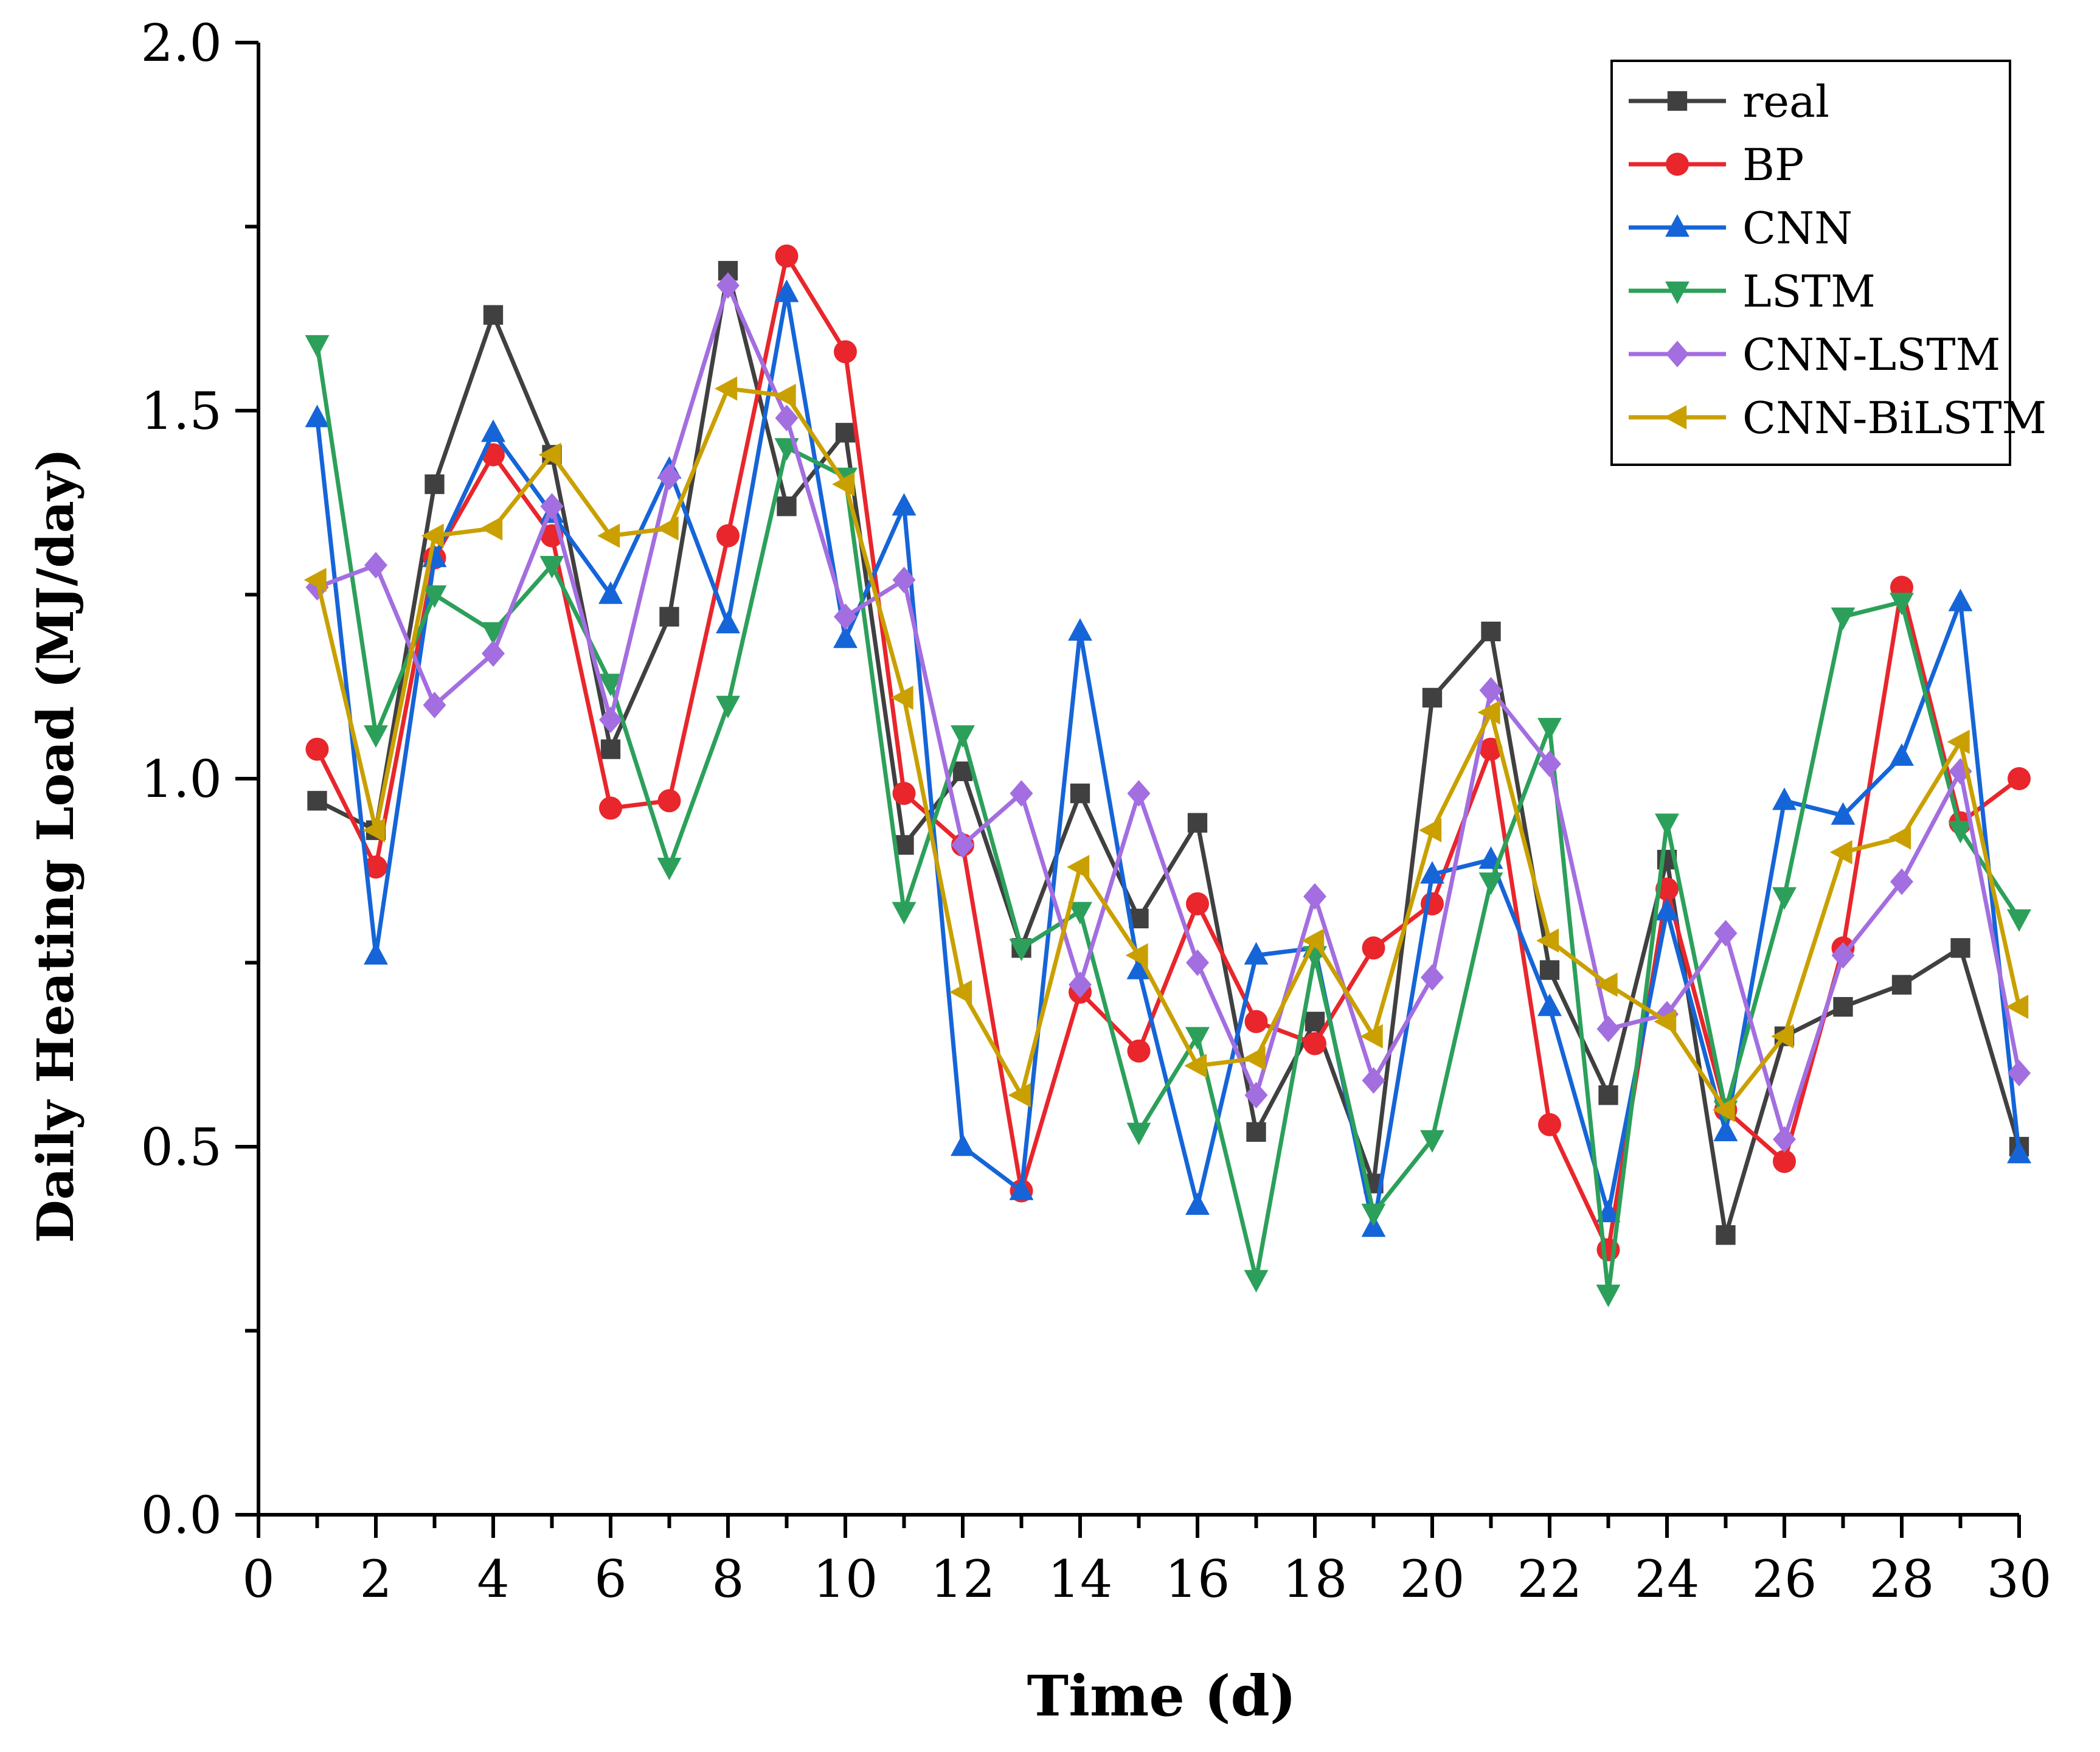 The height and width of the screenshot is (1752, 2100). What do you see at coordinates (845, 1579) in the screenshot?
I see `x-tick-label: 10` at bounding box center [845, 1579].